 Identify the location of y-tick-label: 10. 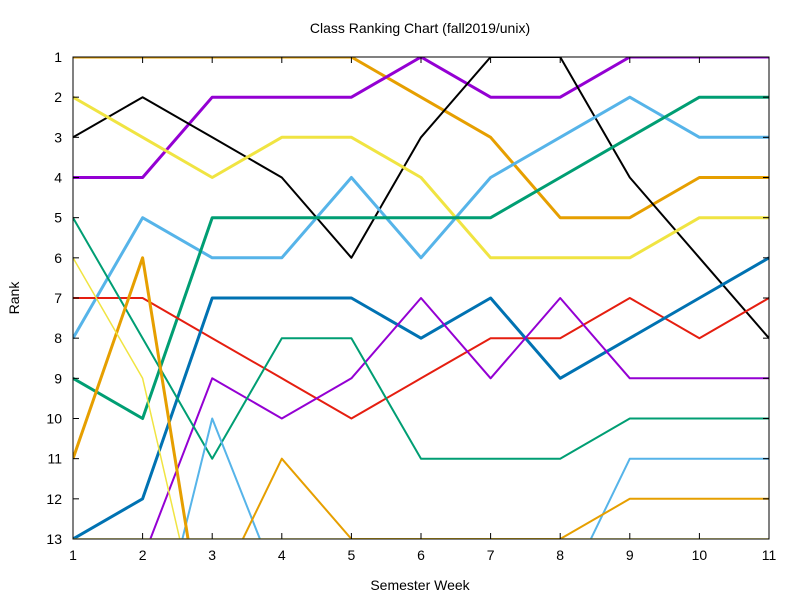
(54, 419).